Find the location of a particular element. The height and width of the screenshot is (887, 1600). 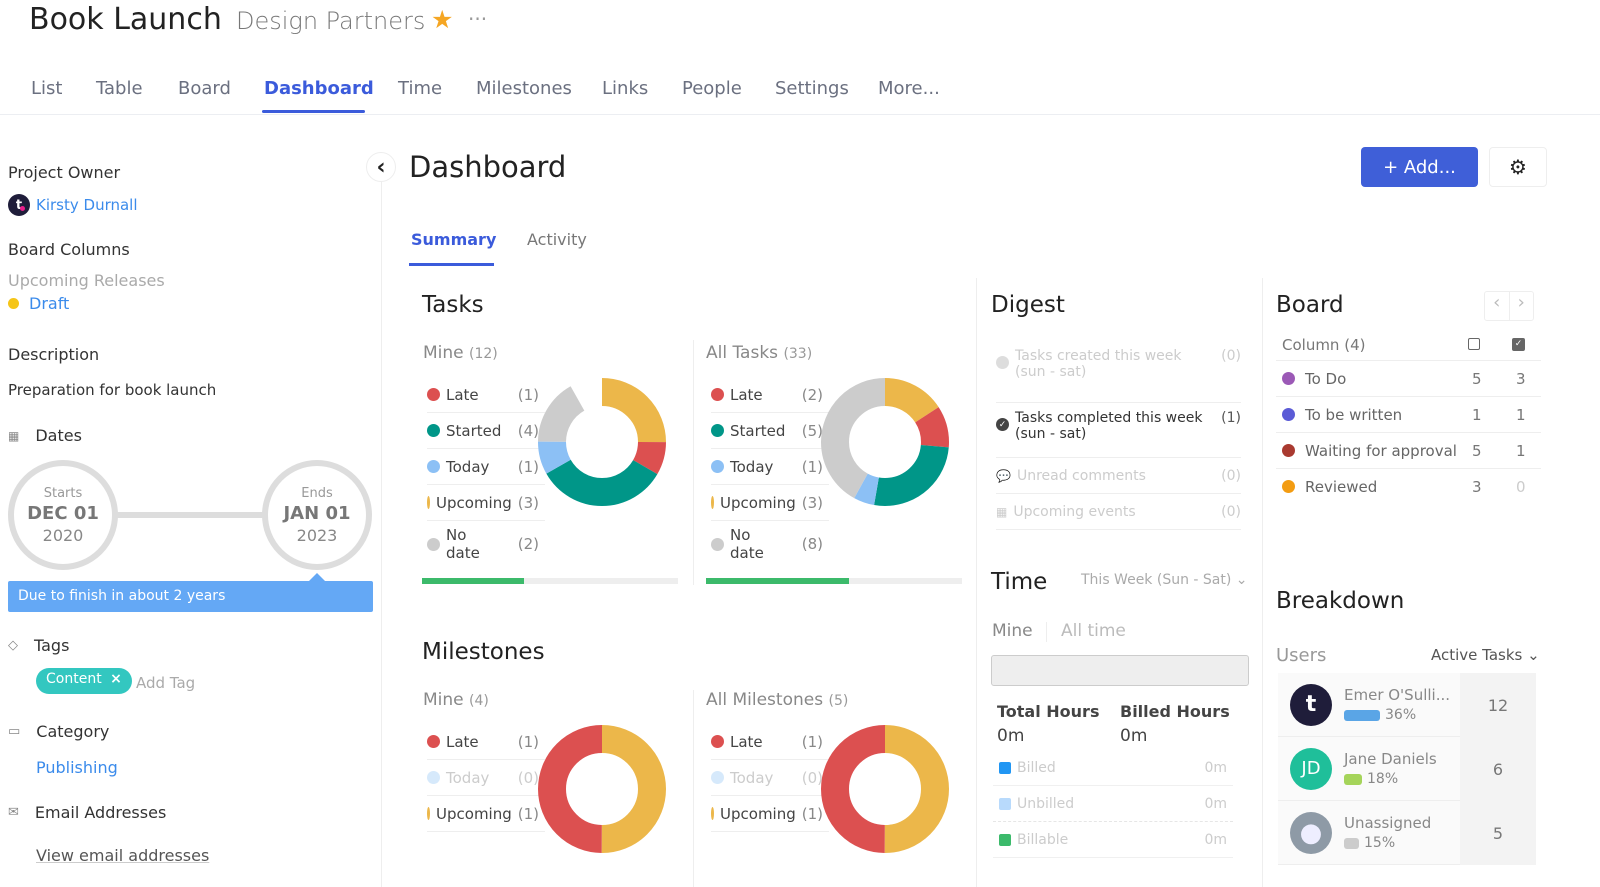

digest-count: (0) is located at coordinates (1231, 356).